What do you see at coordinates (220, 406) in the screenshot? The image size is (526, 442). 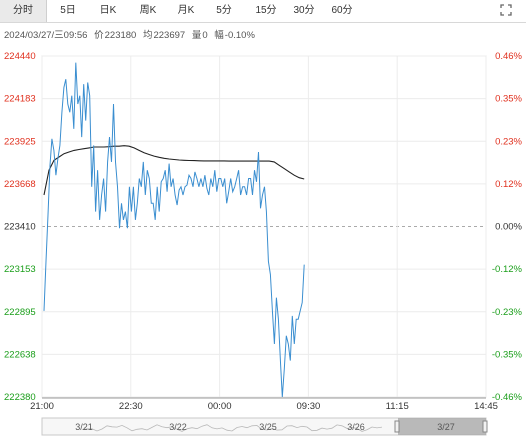 I see `time-tick-label: 00:00` at bounding box center [220, 406].